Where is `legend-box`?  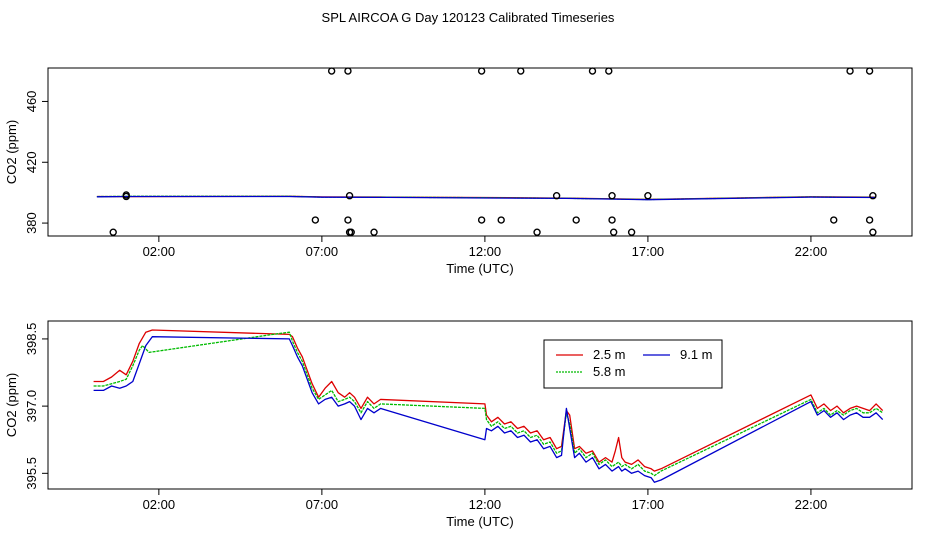 legend-box is located at coordinates (633, 364).